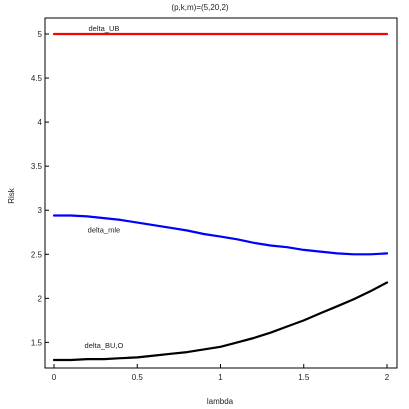  I want to click on x-tick-label: 0.5, so click(138, 377).